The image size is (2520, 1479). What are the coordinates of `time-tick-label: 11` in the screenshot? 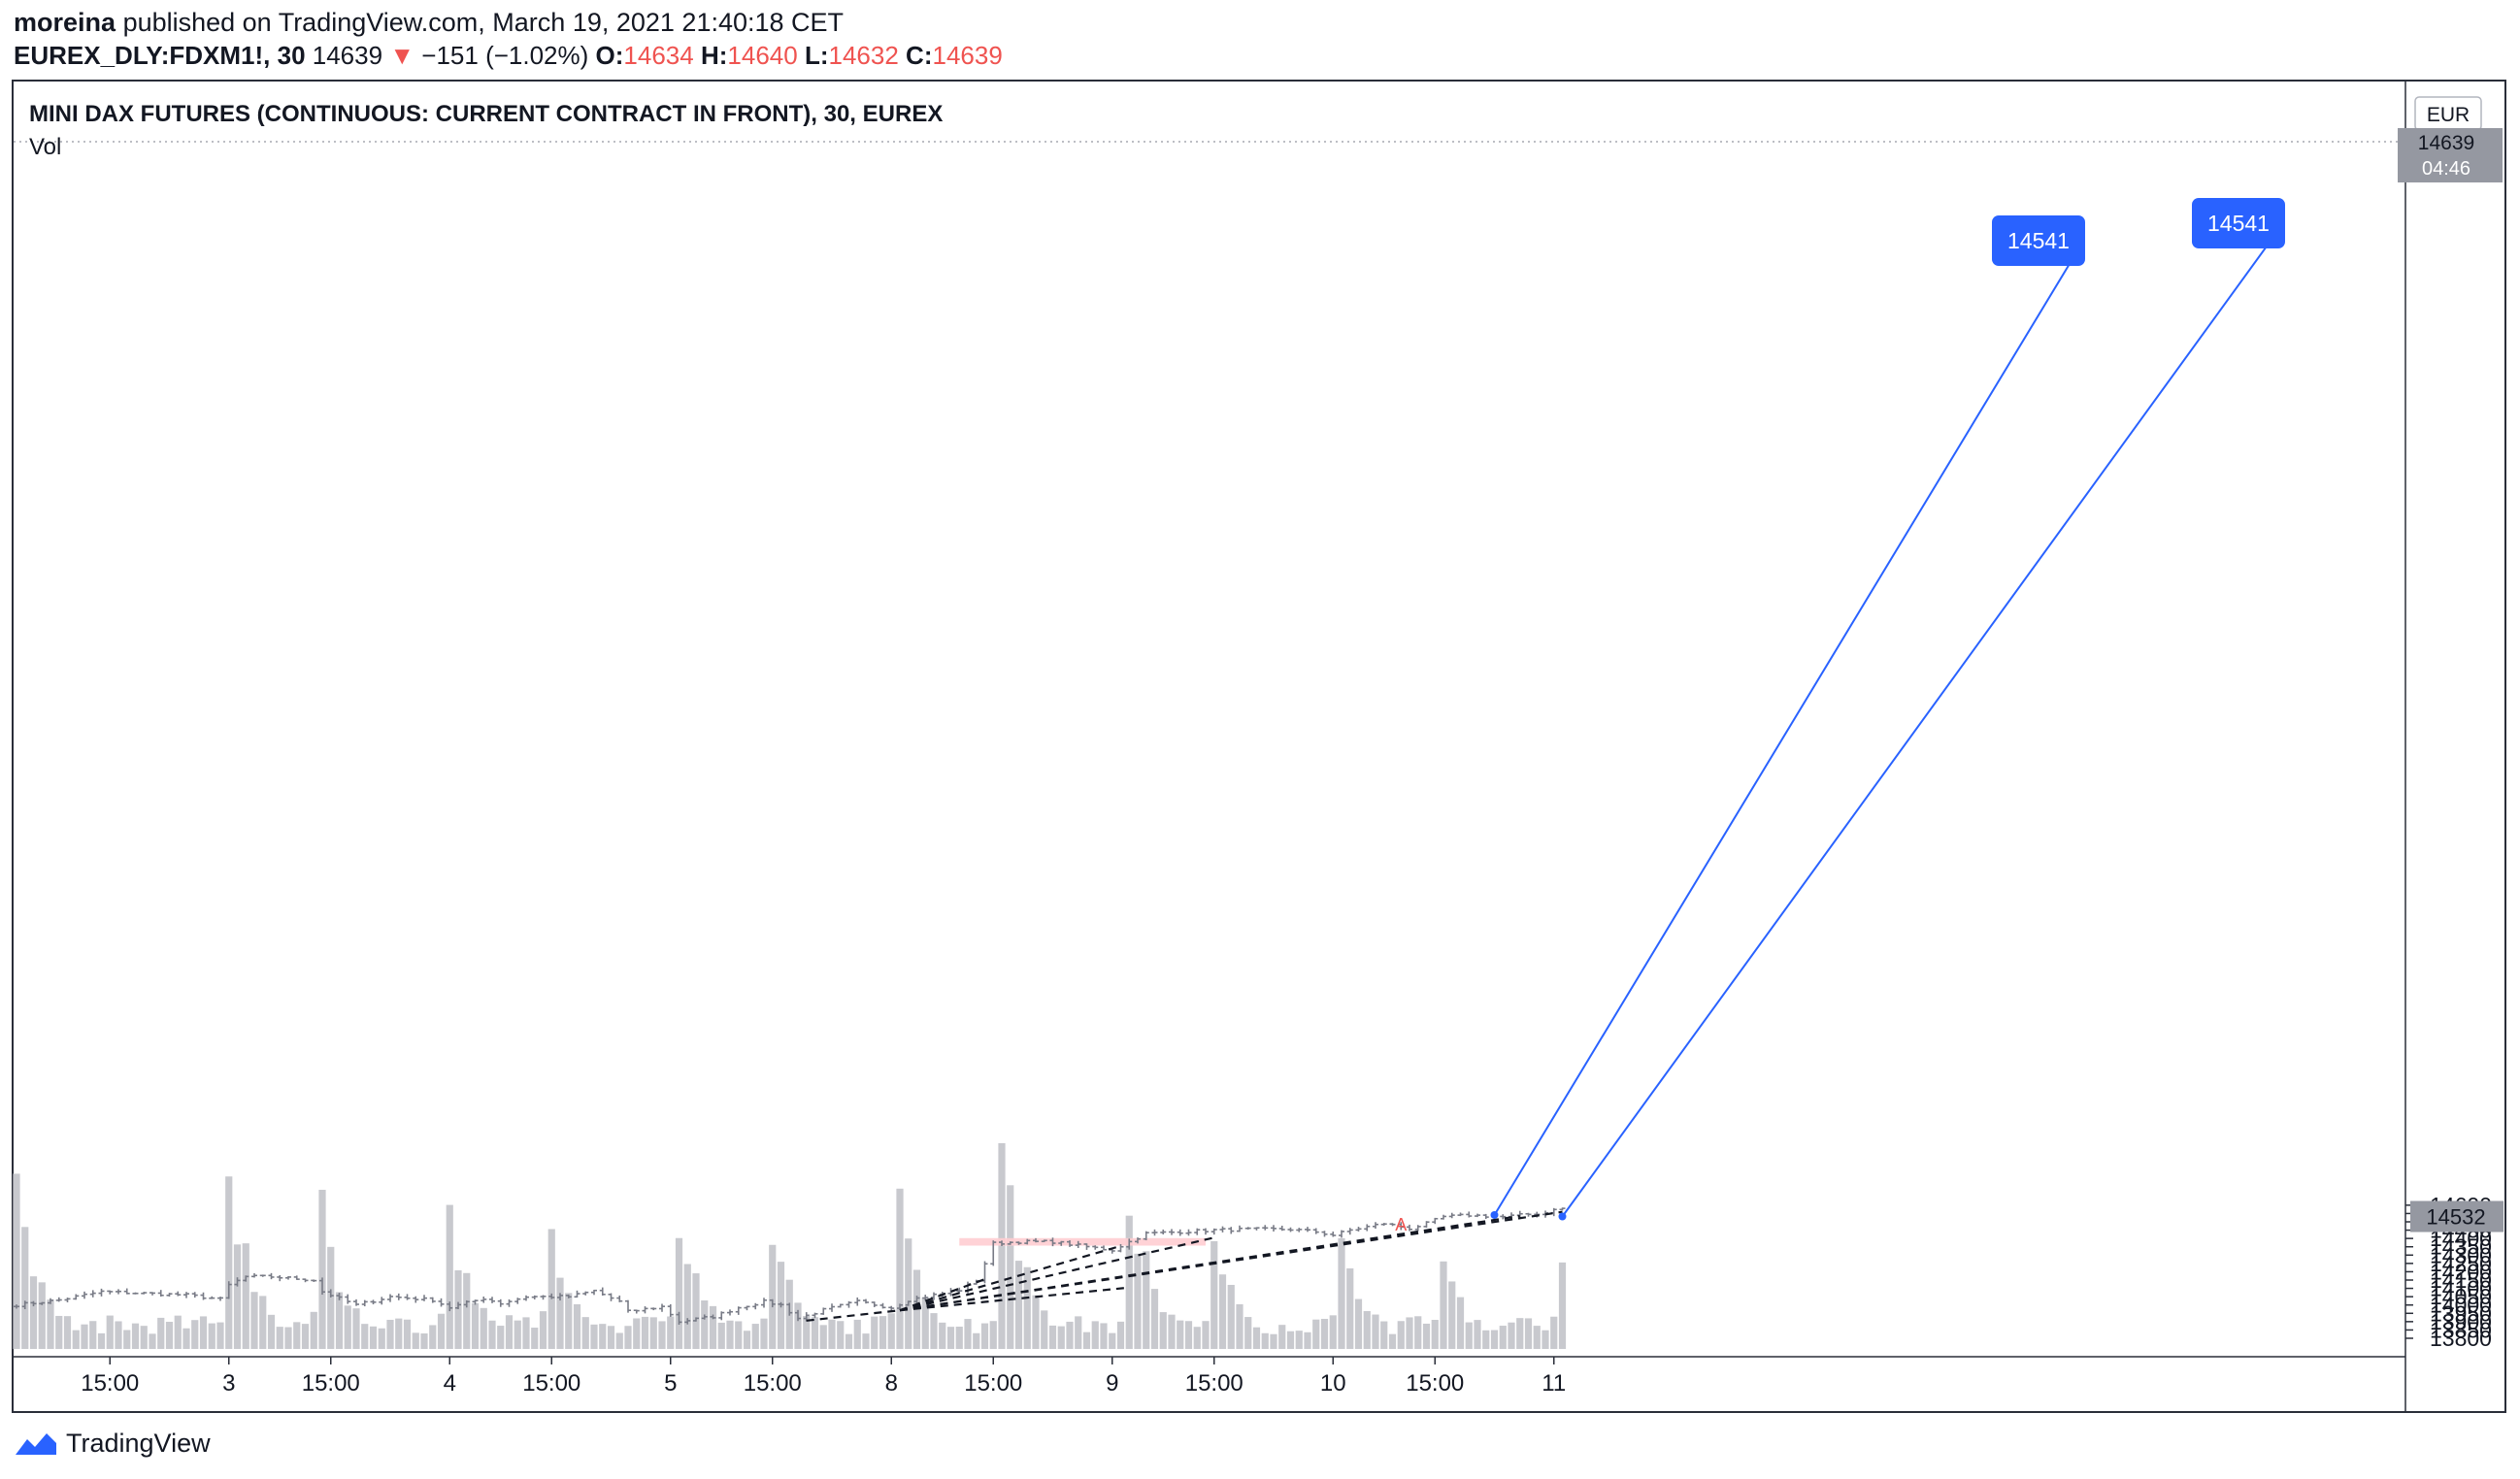 It's located at (1554, 1383).